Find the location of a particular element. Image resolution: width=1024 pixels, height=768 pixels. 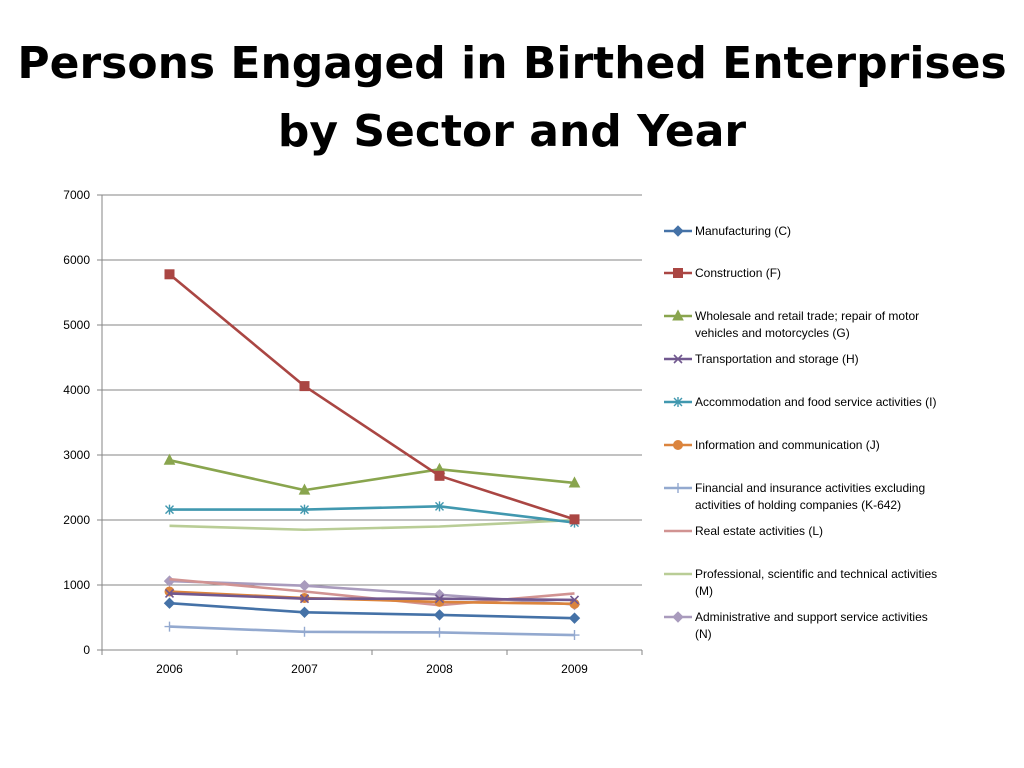

y-tick-label: 2000 is located at coordinates (76, 520).